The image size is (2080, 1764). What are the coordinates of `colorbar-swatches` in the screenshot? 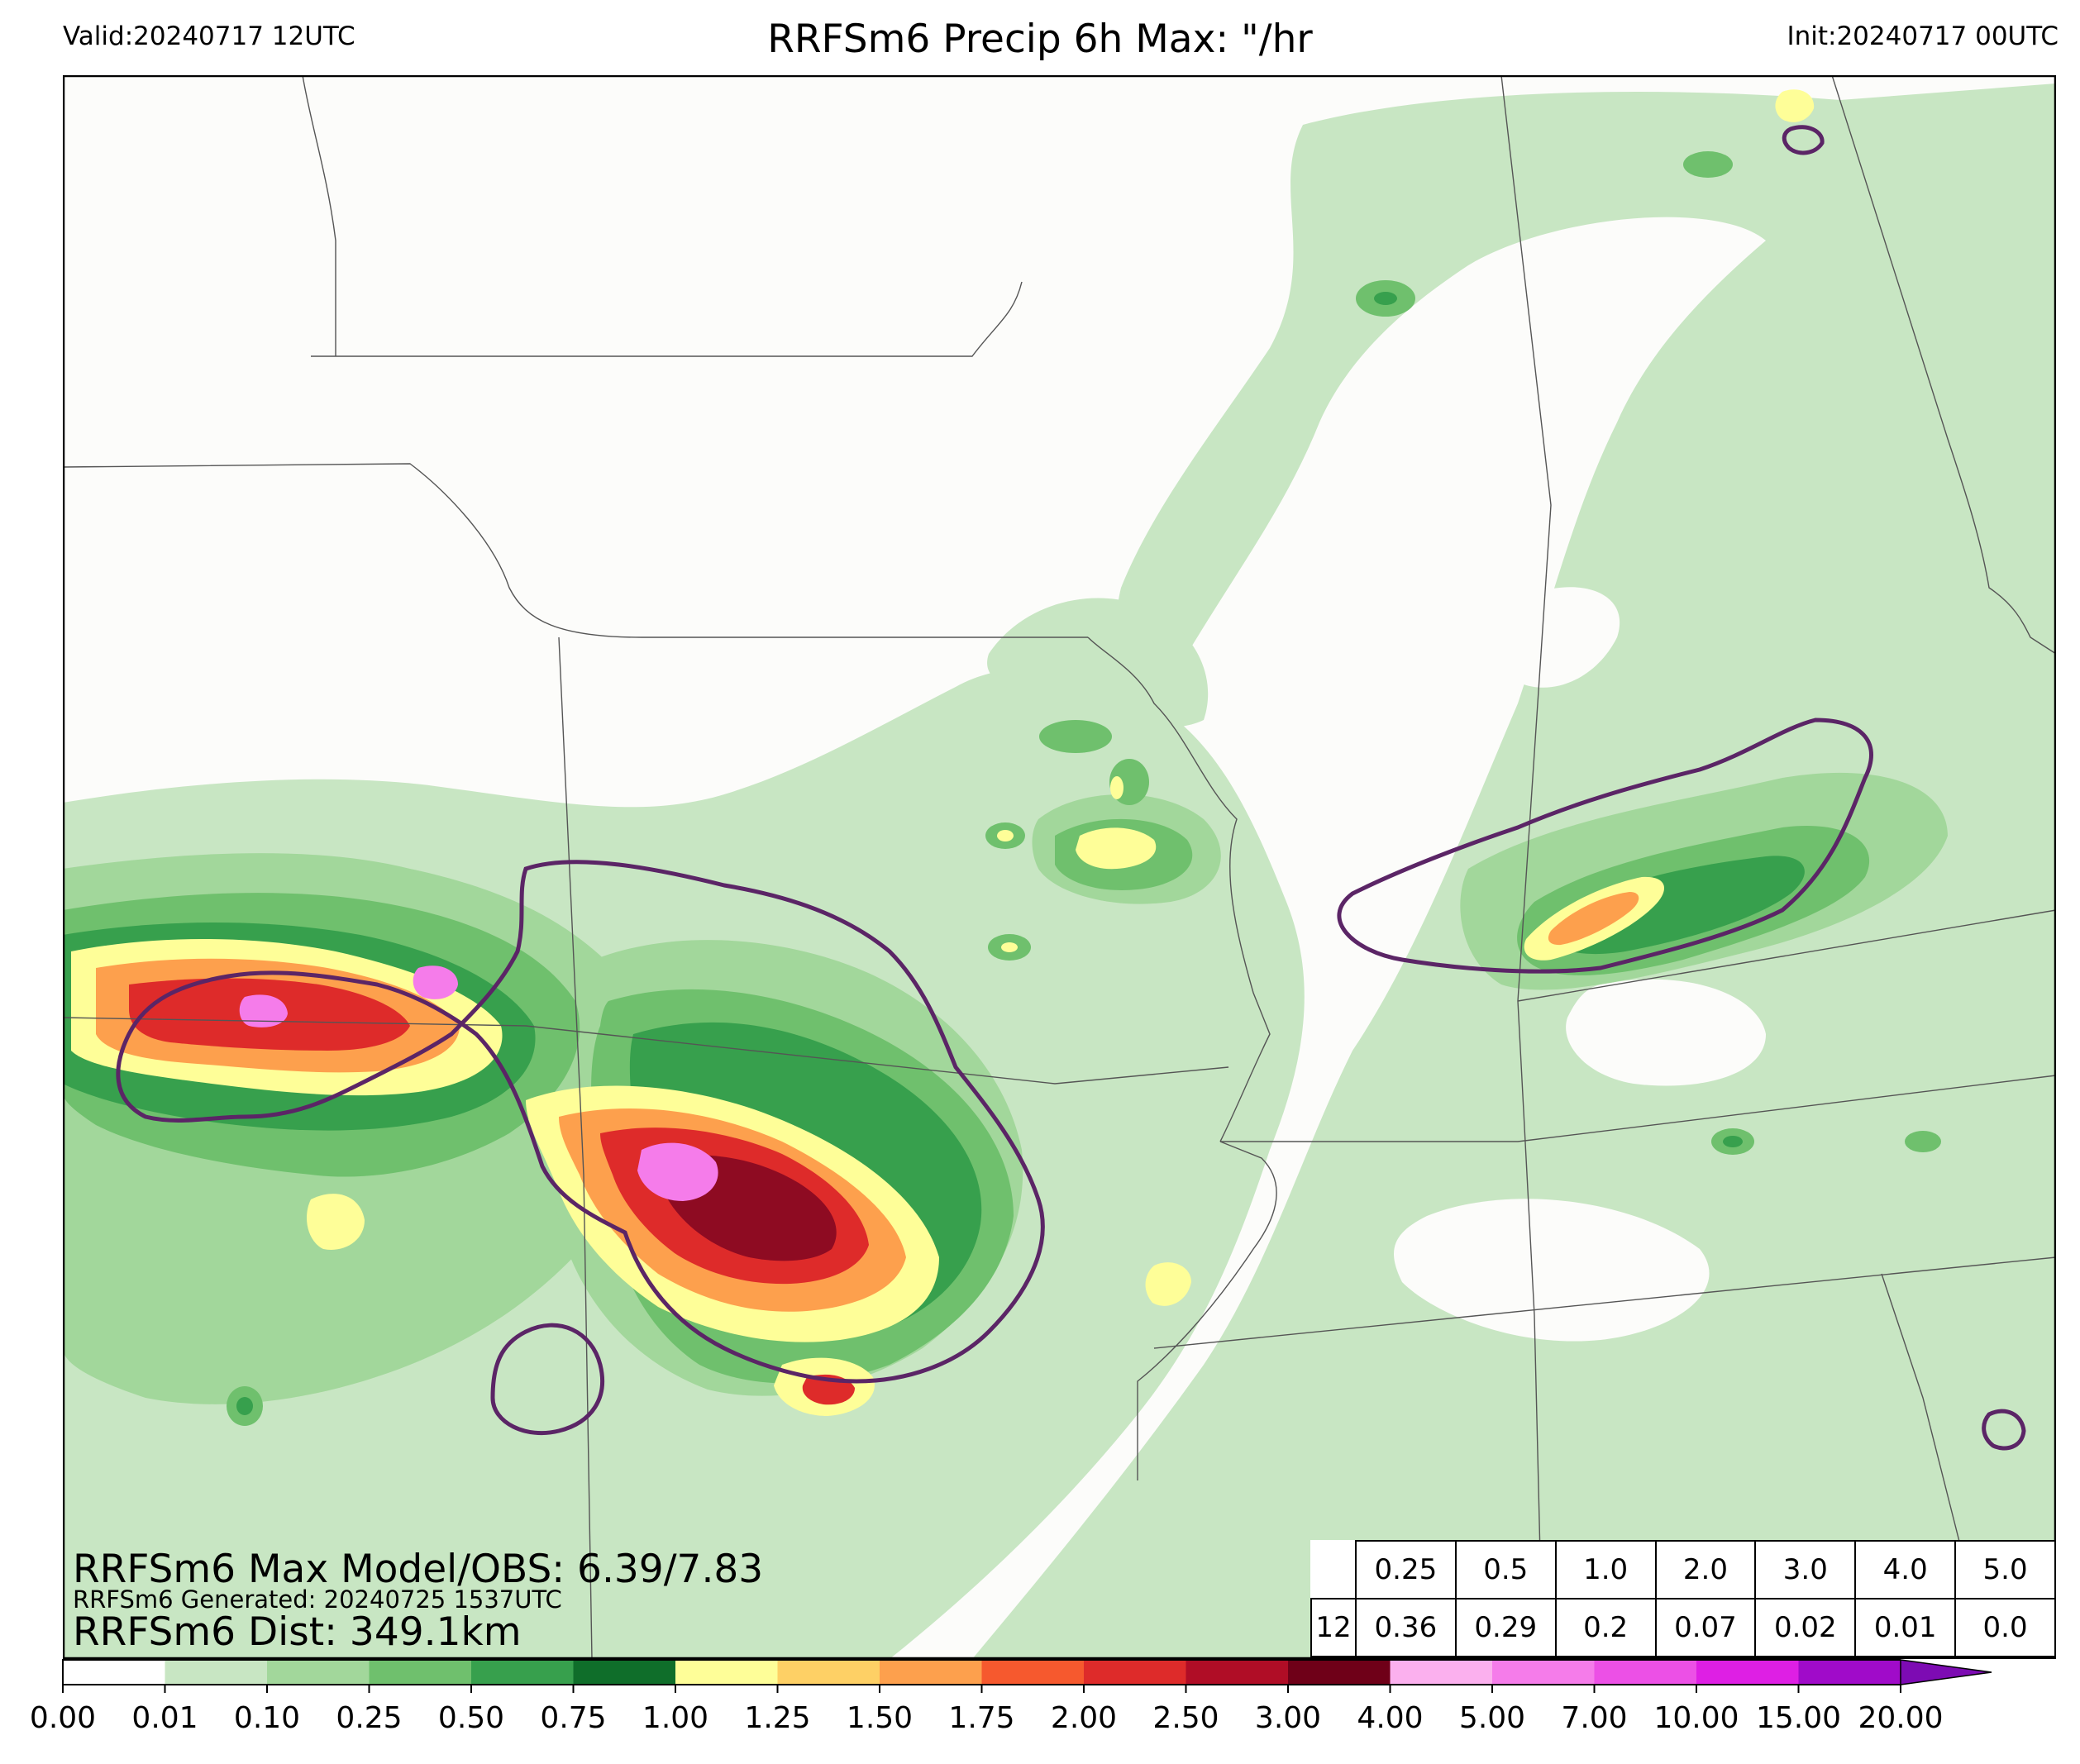 It's located at (1027, 1672).